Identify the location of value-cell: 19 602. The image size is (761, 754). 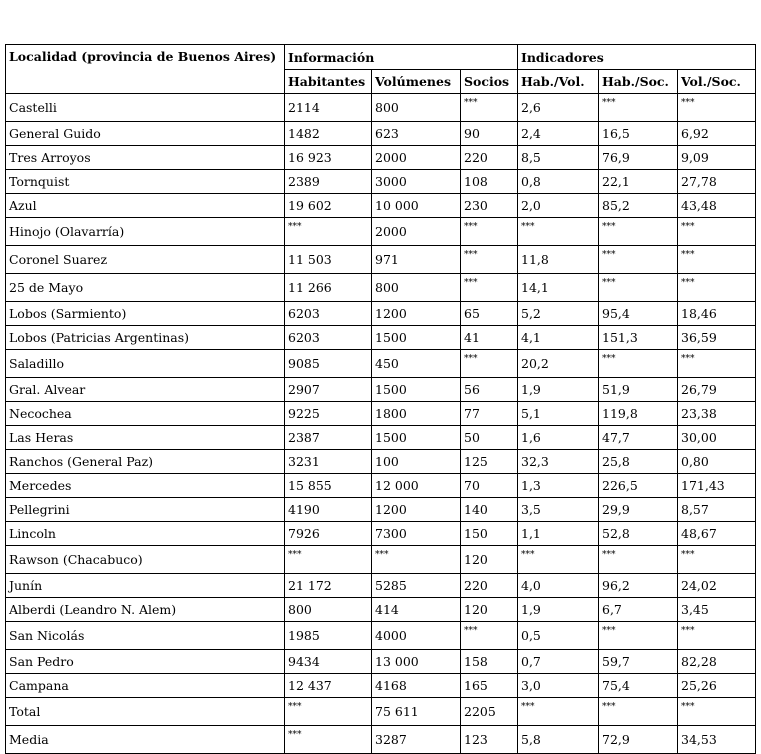
(328, 205).